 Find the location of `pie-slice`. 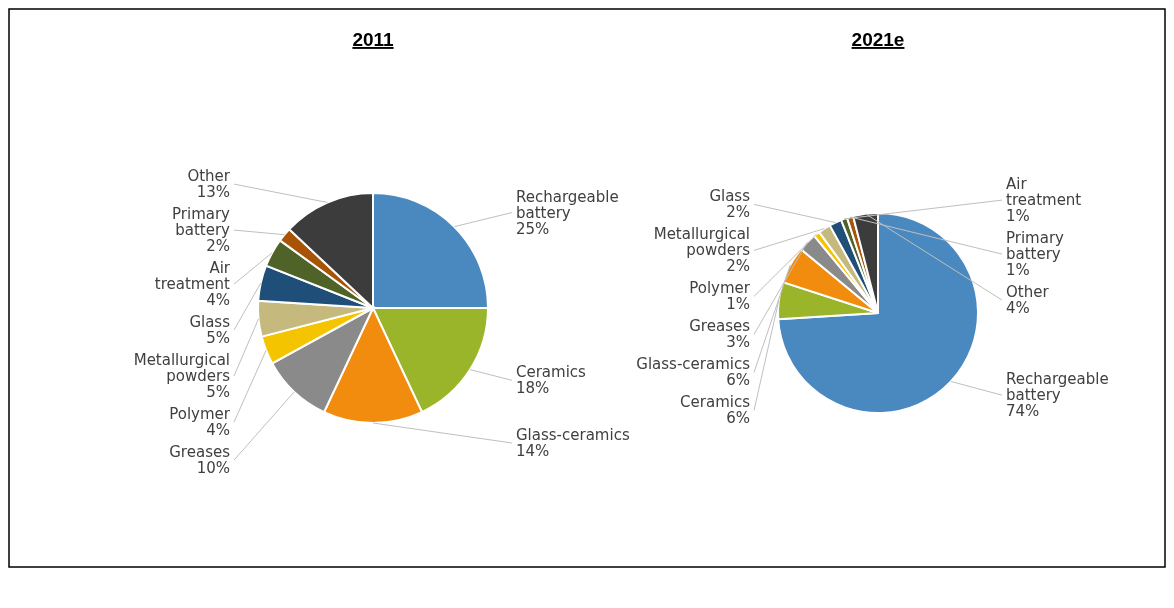

pie-slice is located at coordinates (878, 313).